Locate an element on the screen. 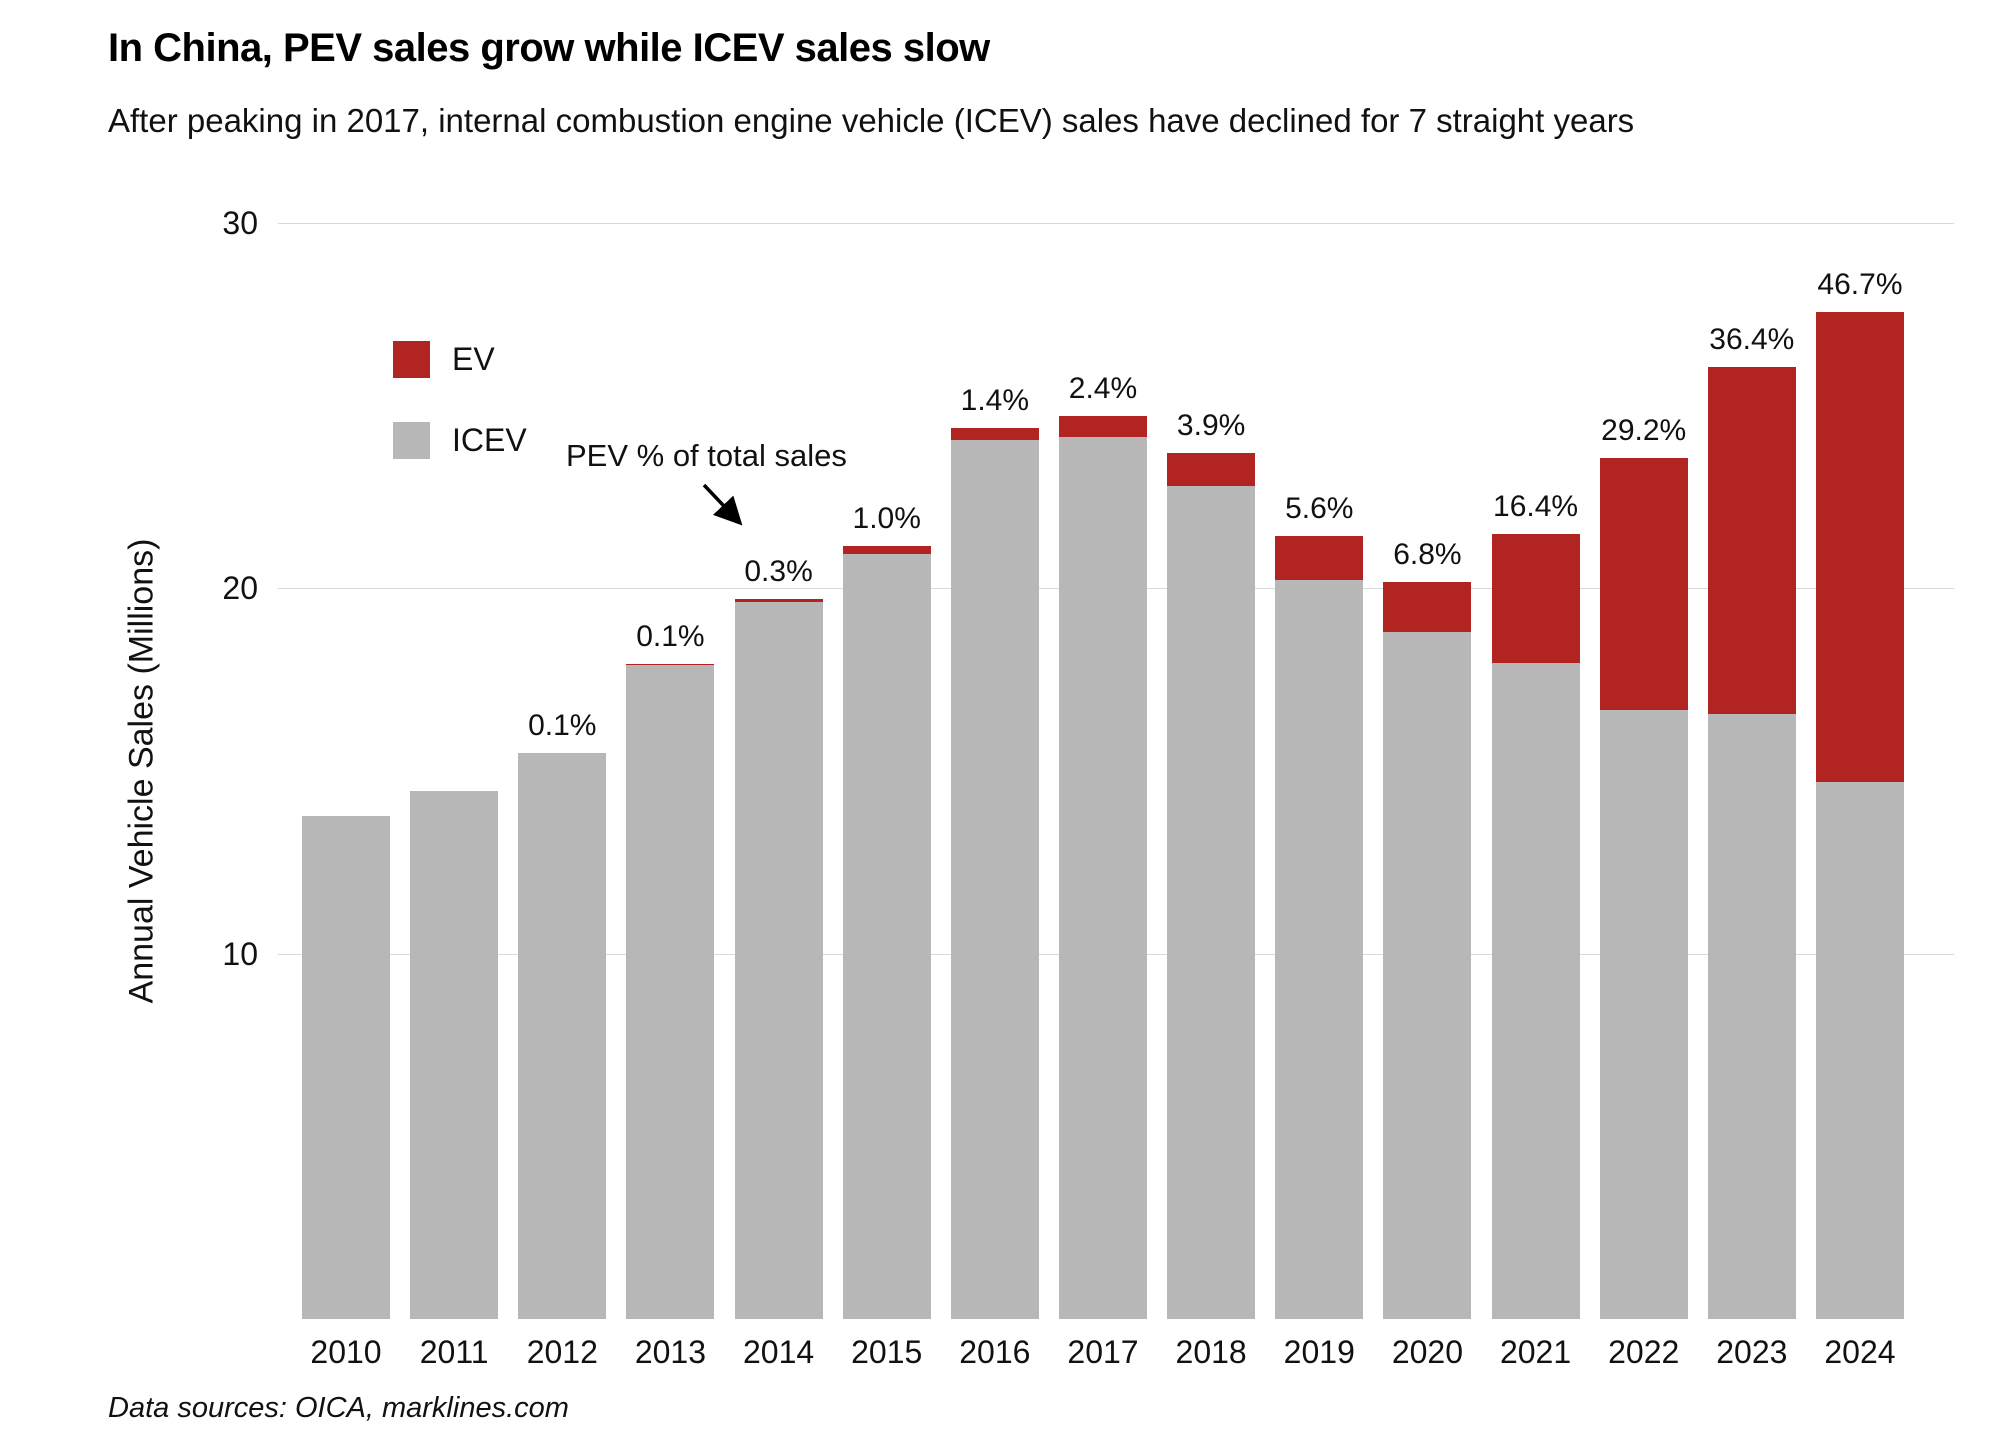 The height and width of the screenshot is (1440, 2000). pev-share-label: 16.4% is located at coordinates (1536, 507).